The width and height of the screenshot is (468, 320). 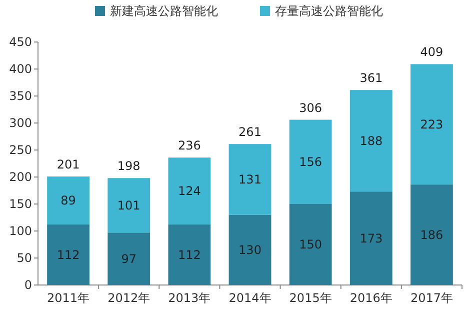 I want to click on total-label: 201, so click(x=68, y=164).